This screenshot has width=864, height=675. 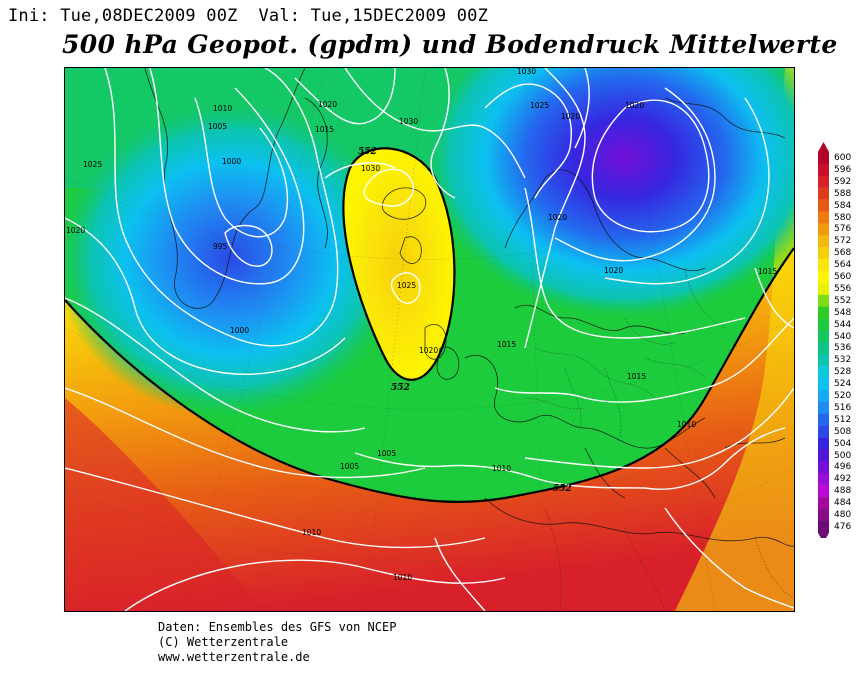 I want to click on legend-level-label: 524, so click(x=843, y=384).